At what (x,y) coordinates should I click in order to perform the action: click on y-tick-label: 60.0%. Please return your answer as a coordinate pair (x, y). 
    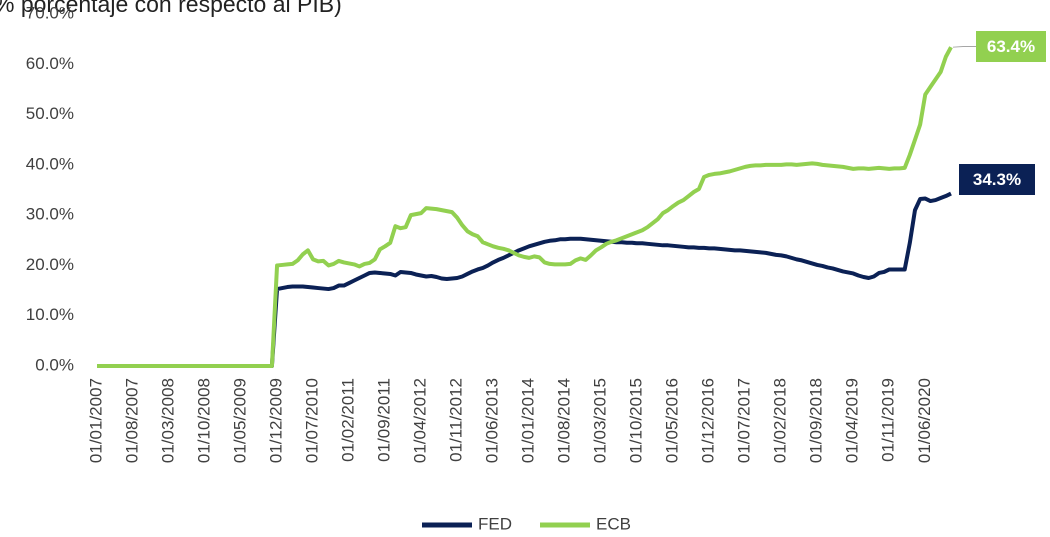
    Looking at the image, I should click on (50, 63).